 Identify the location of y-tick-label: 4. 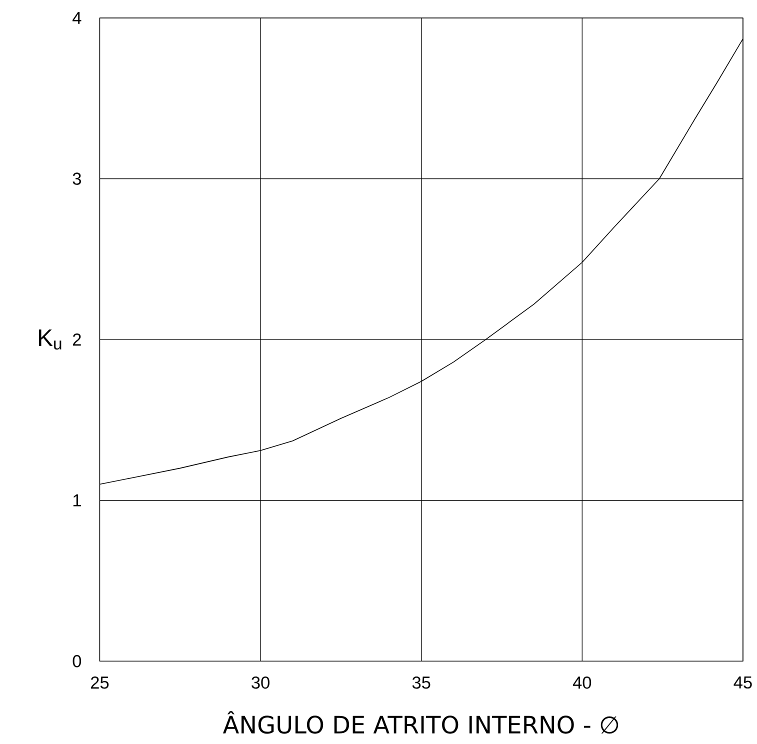
(77, 18).